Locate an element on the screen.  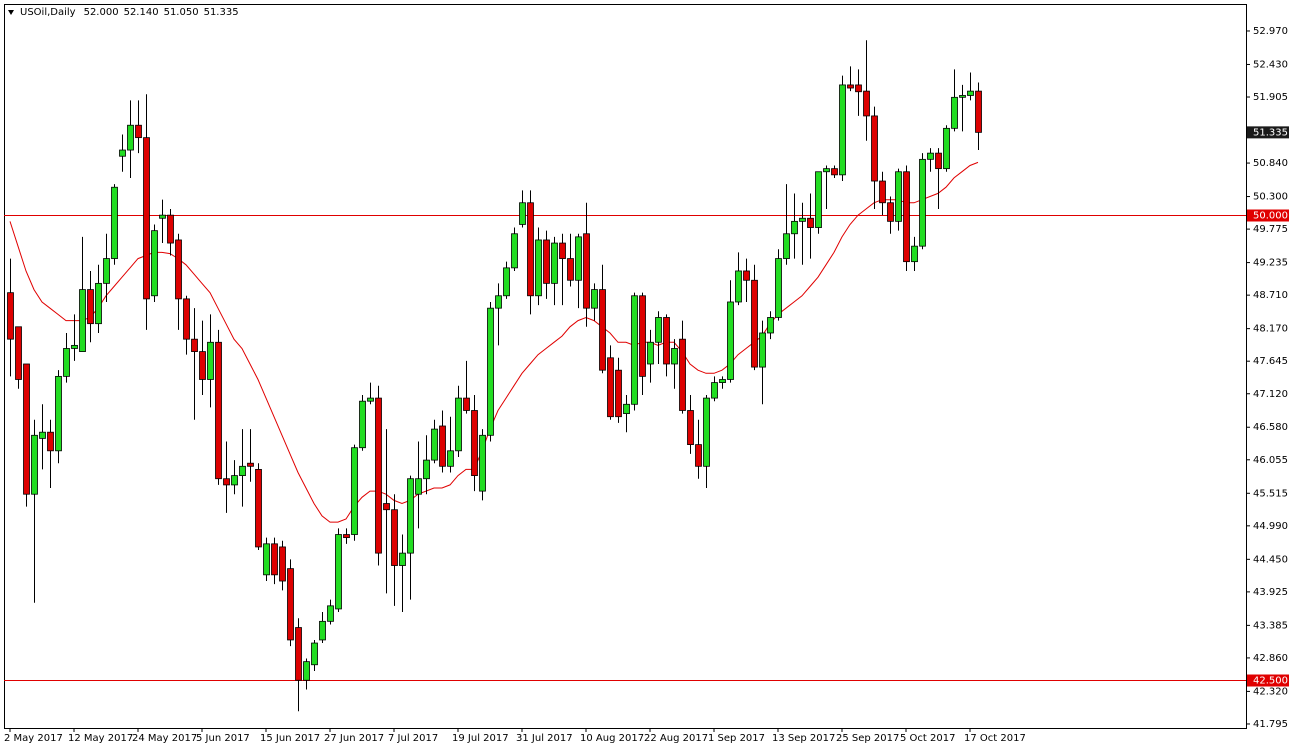
x-tick-label: 15 Jun 2017 is located at coordinates (290, 738).